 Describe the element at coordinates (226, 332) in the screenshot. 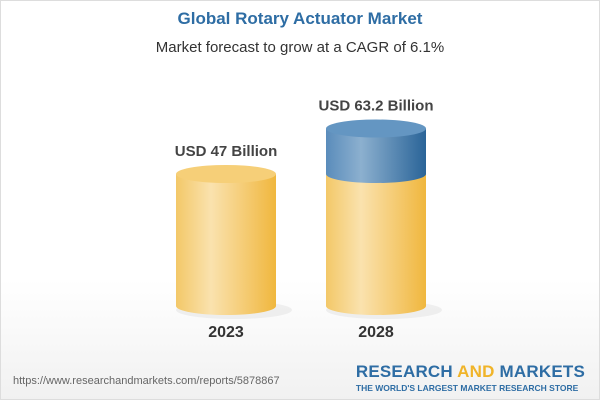

I see `category-label: 2023` at that location.